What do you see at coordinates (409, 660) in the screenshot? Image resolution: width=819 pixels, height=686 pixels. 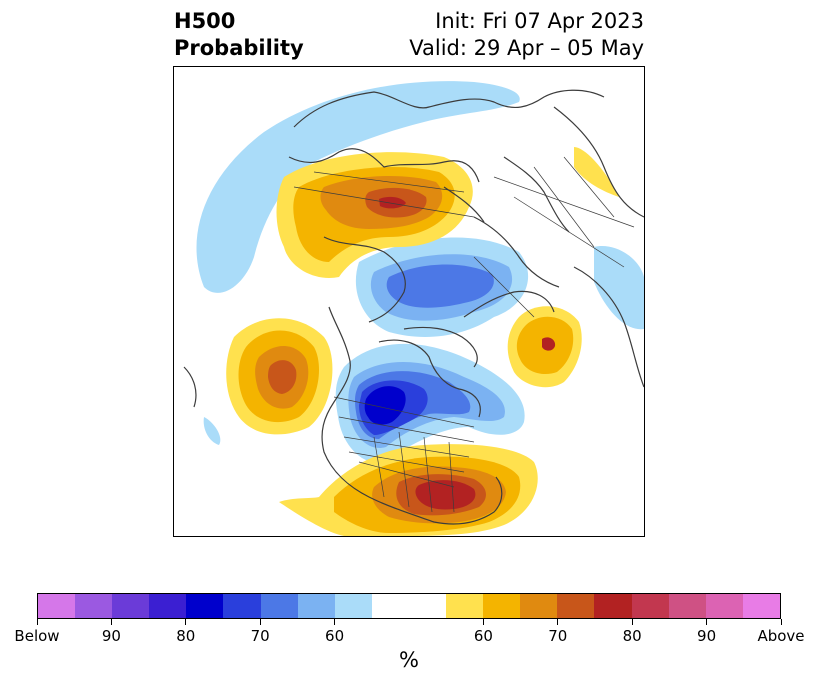 I see `colorbar-unit-label: %` at bounding box center [409, 660].